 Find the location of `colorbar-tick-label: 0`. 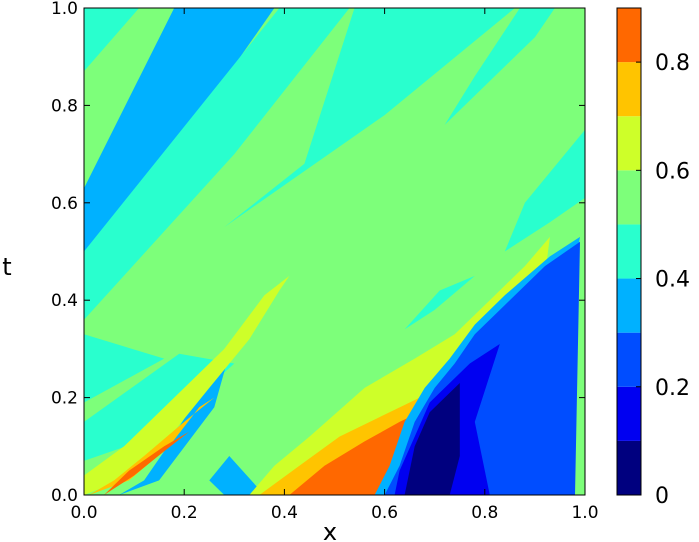

colorbar-tick-label: 0 is located at coordinates (662, 496).